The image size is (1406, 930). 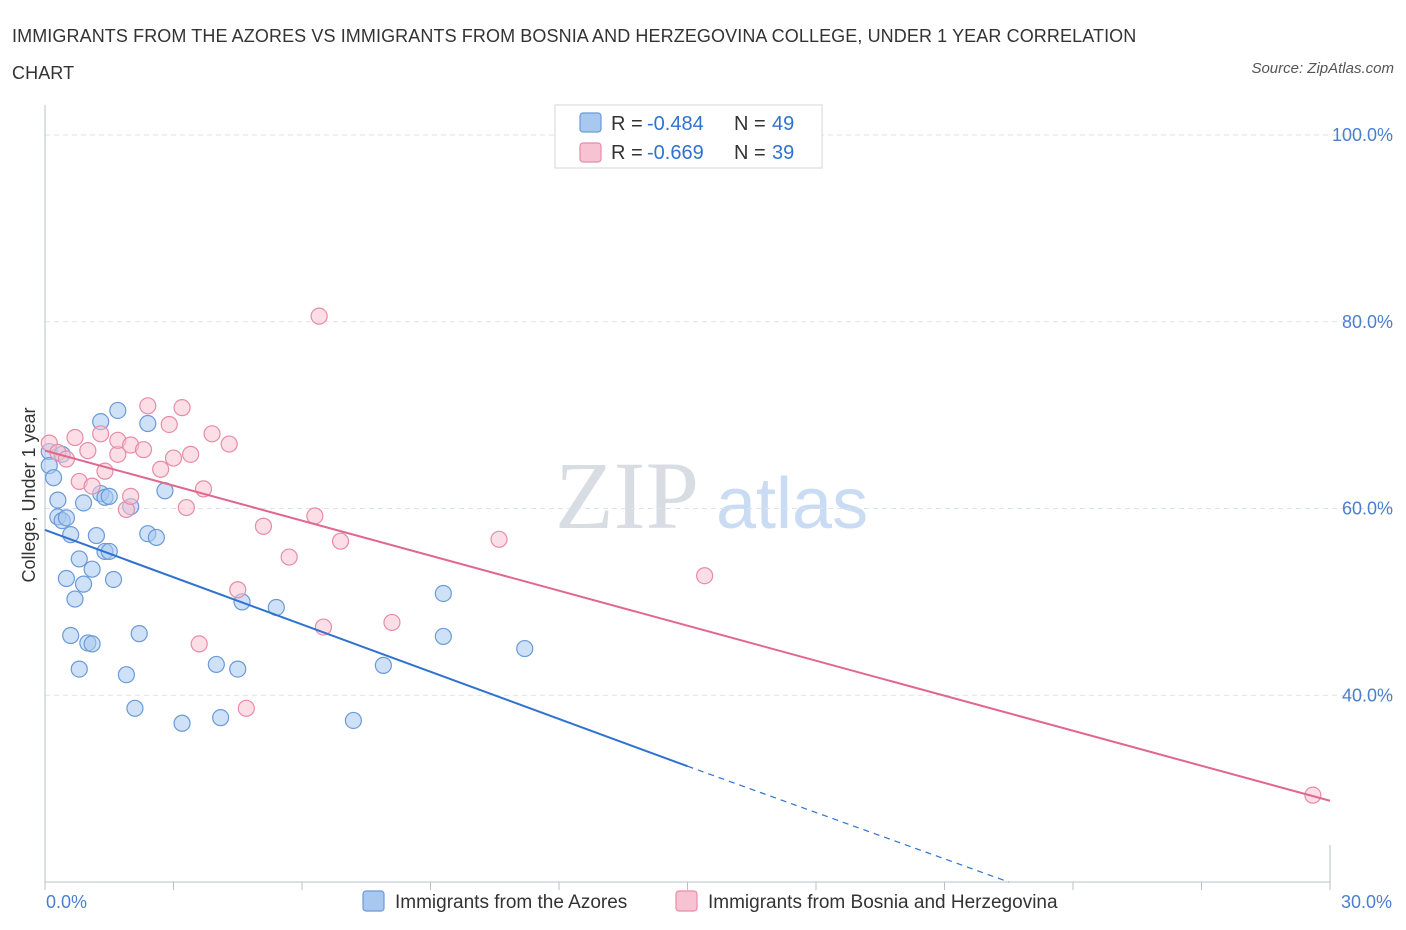 I want to click on y-axis-title: College, Under 1 year, so click(x=29, y=494).